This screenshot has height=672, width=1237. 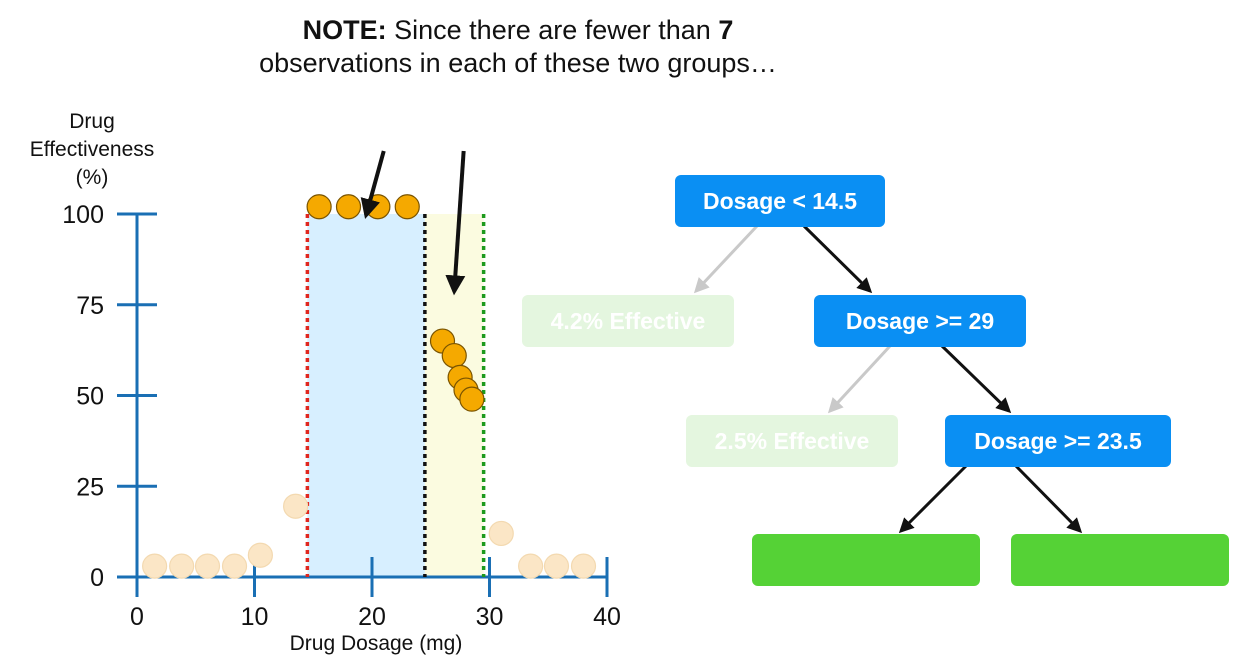 What do you see at coordinates (976, 379) in the screenshot?
I see `edge-node2-to-node3` at bounding box center [976, 379].